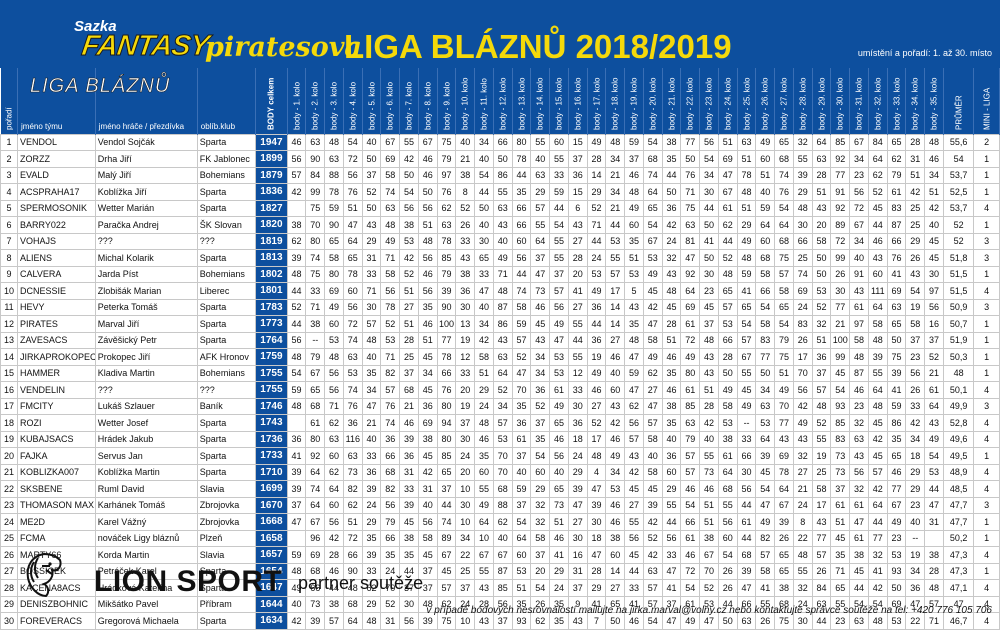  I want to click on header-round: body - 18. kolo, so click(615, 101).